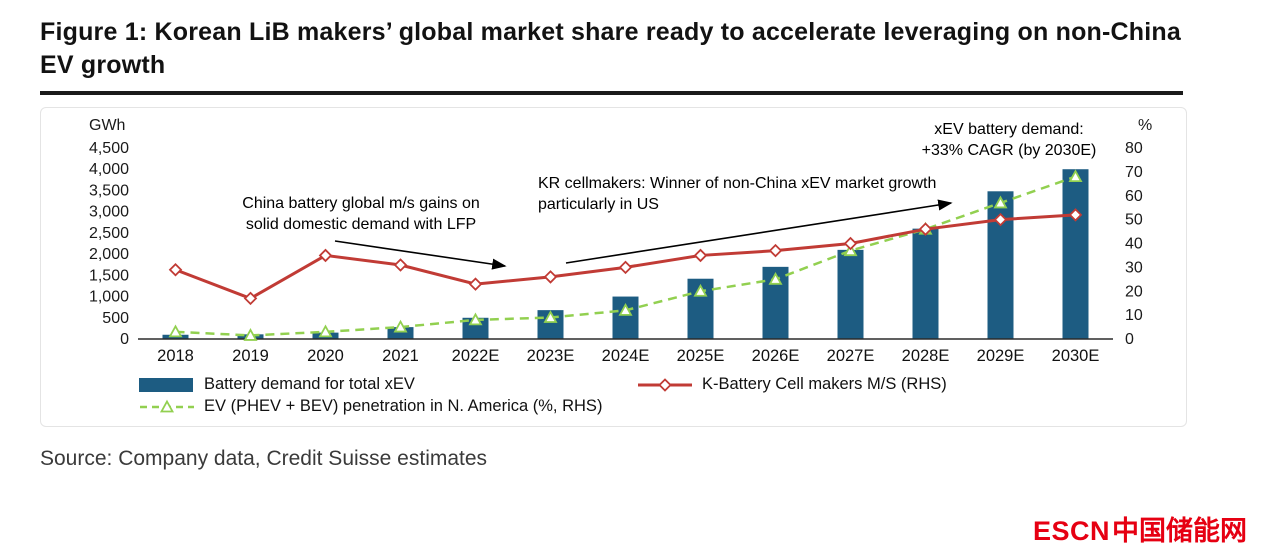  Describe the element at coordinates (626, 356) in the screenshot. I see `x-tick-label: 2024E` at that location.